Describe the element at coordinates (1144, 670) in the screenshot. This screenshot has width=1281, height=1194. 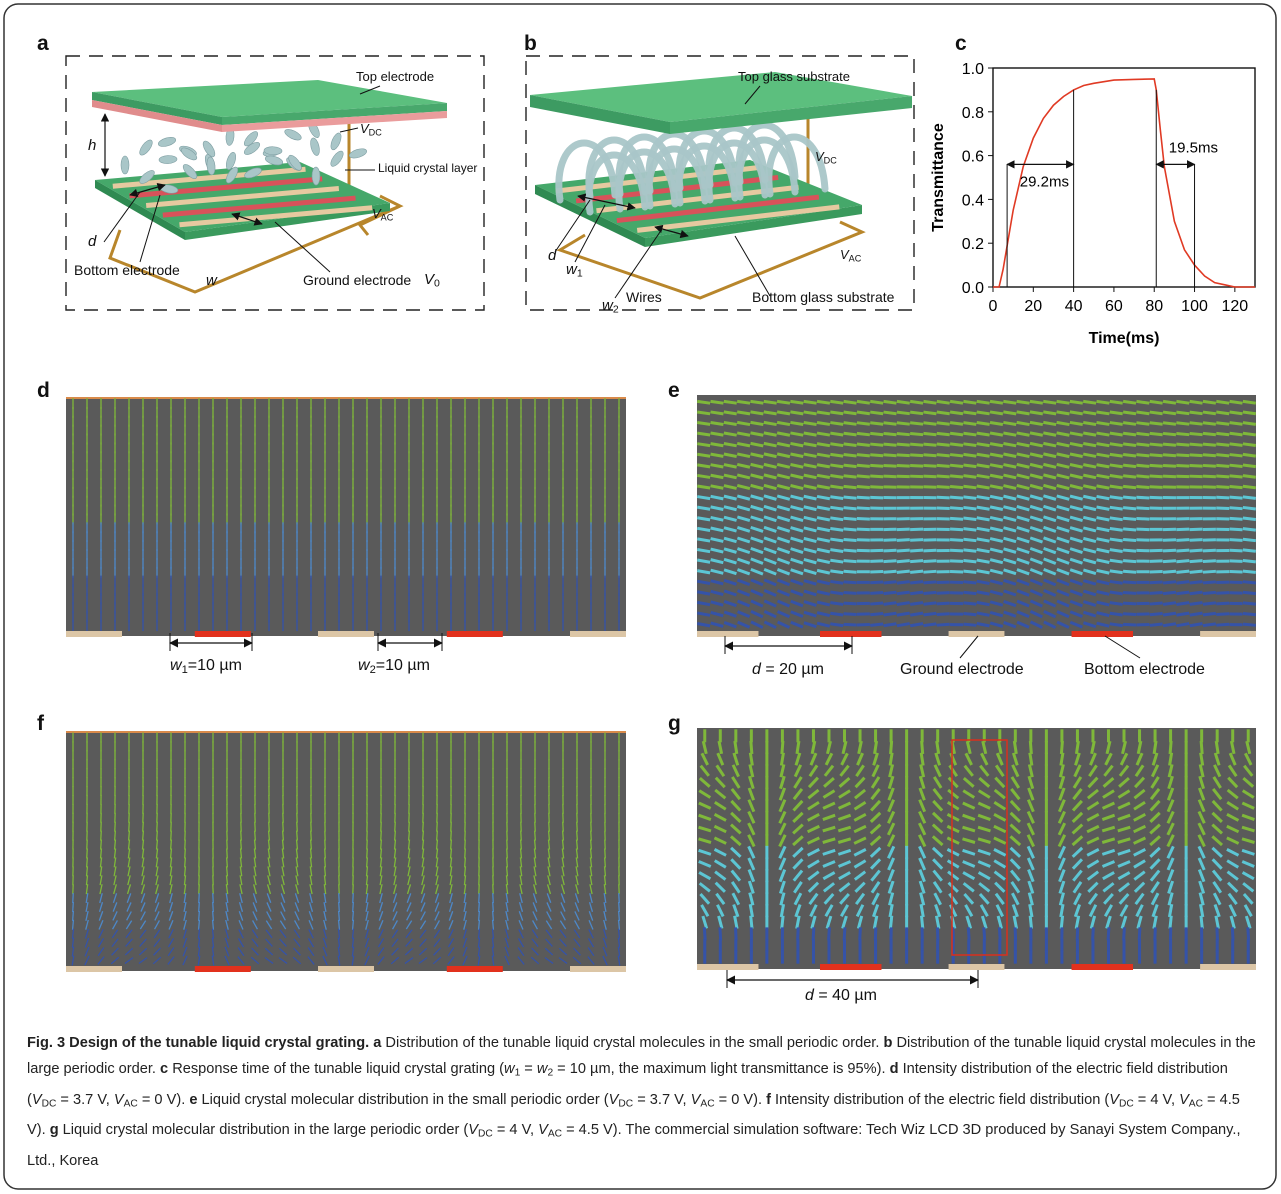
I see `label: Bottom electrode` at that location.